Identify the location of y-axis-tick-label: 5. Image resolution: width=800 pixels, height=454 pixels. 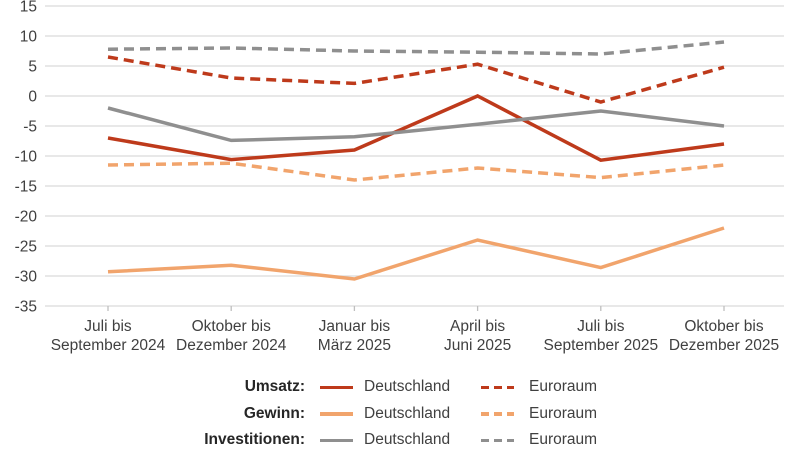
(32, 67).